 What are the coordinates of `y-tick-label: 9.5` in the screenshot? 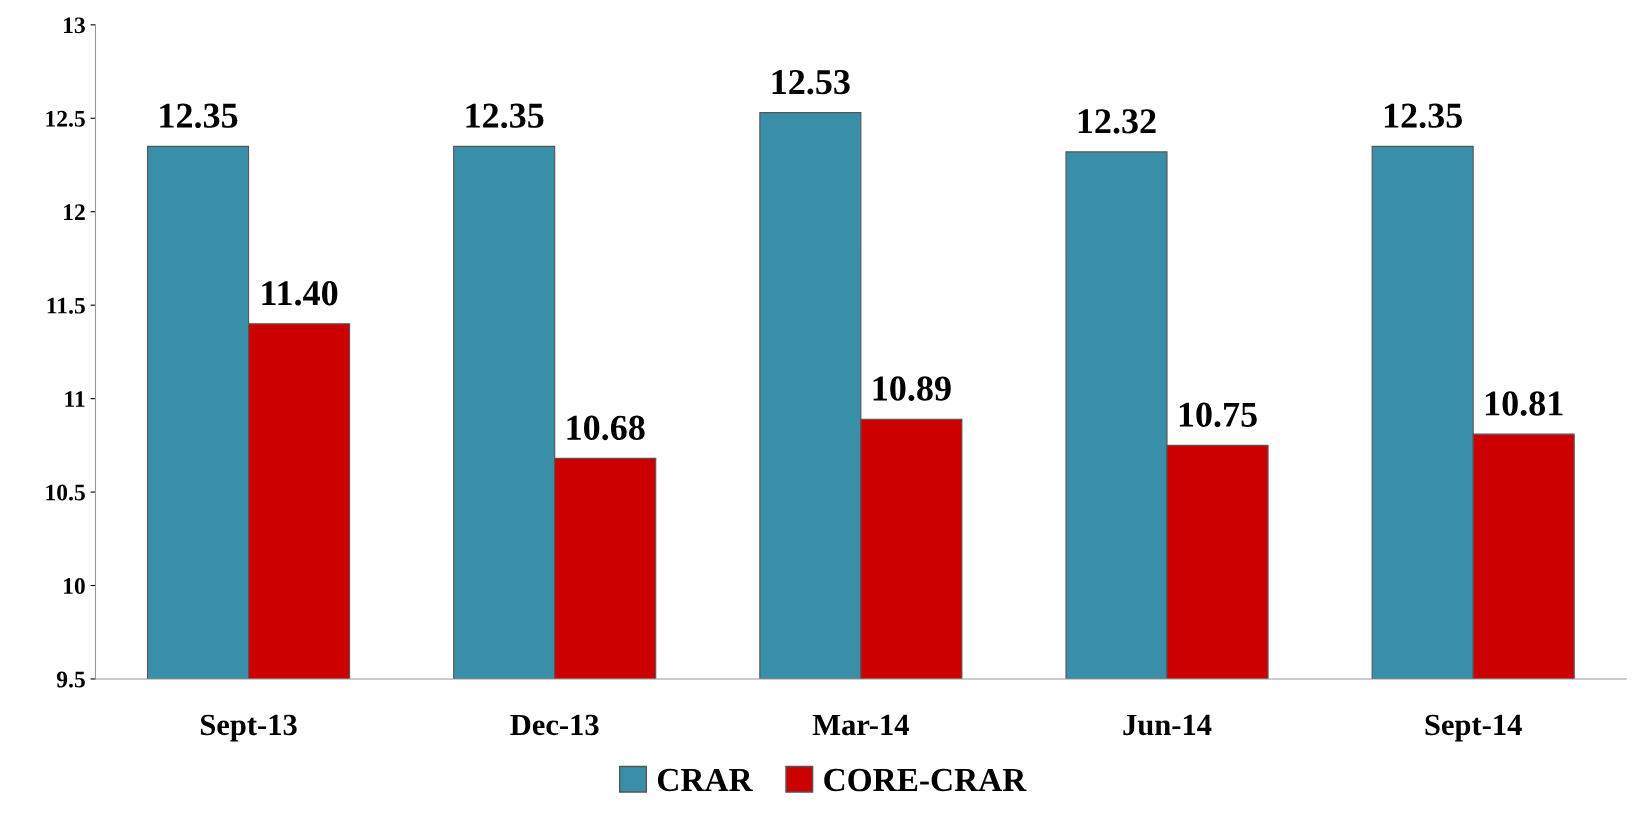 It's located at (70, 679).